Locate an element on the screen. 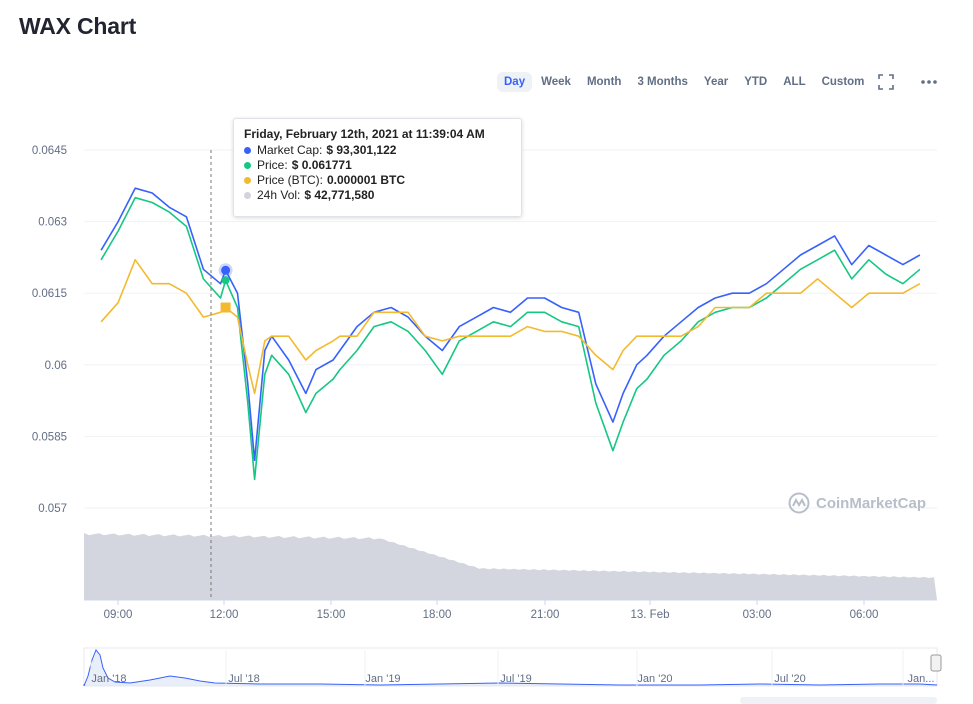 The height and width of the screenshot is (704, 973). tooltip-row-price: Price: $ 0.061771 is located at coordinates (298, 165).